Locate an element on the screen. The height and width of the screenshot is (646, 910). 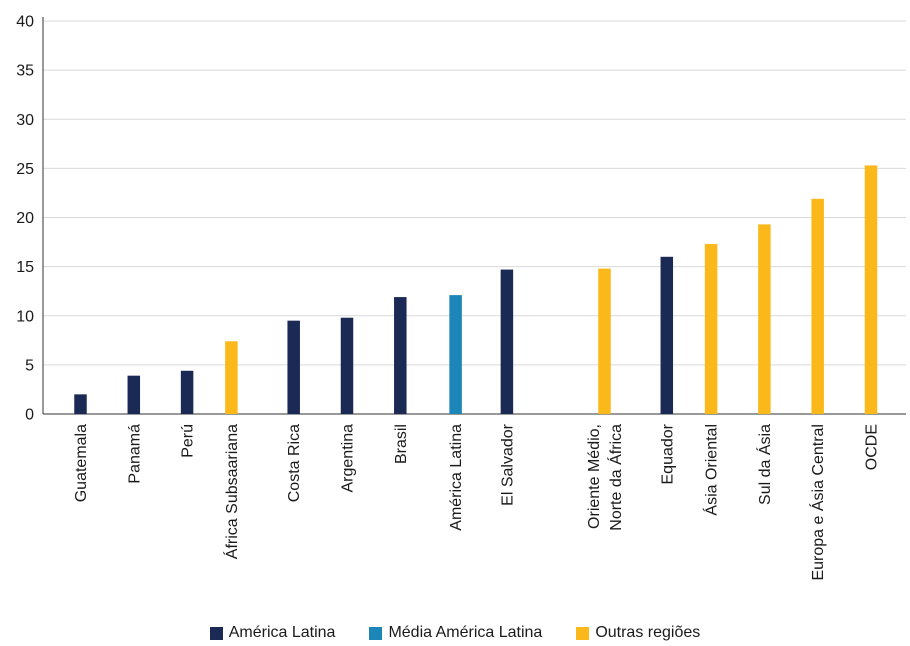
y-tick-label-5: 5 is located at coordinates (29, 365).